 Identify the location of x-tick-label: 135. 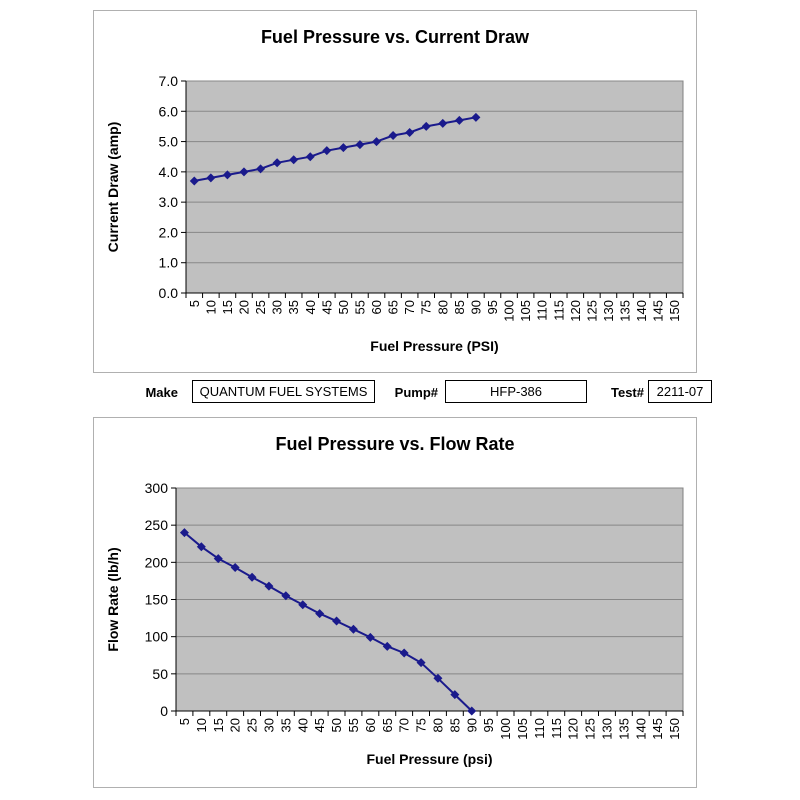
(625, 311).